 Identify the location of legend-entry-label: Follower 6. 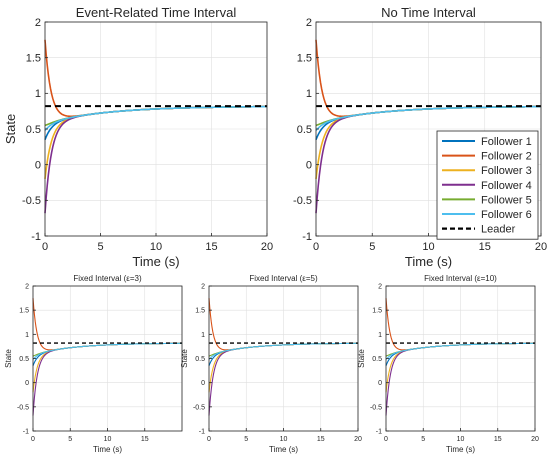
(506, 215).